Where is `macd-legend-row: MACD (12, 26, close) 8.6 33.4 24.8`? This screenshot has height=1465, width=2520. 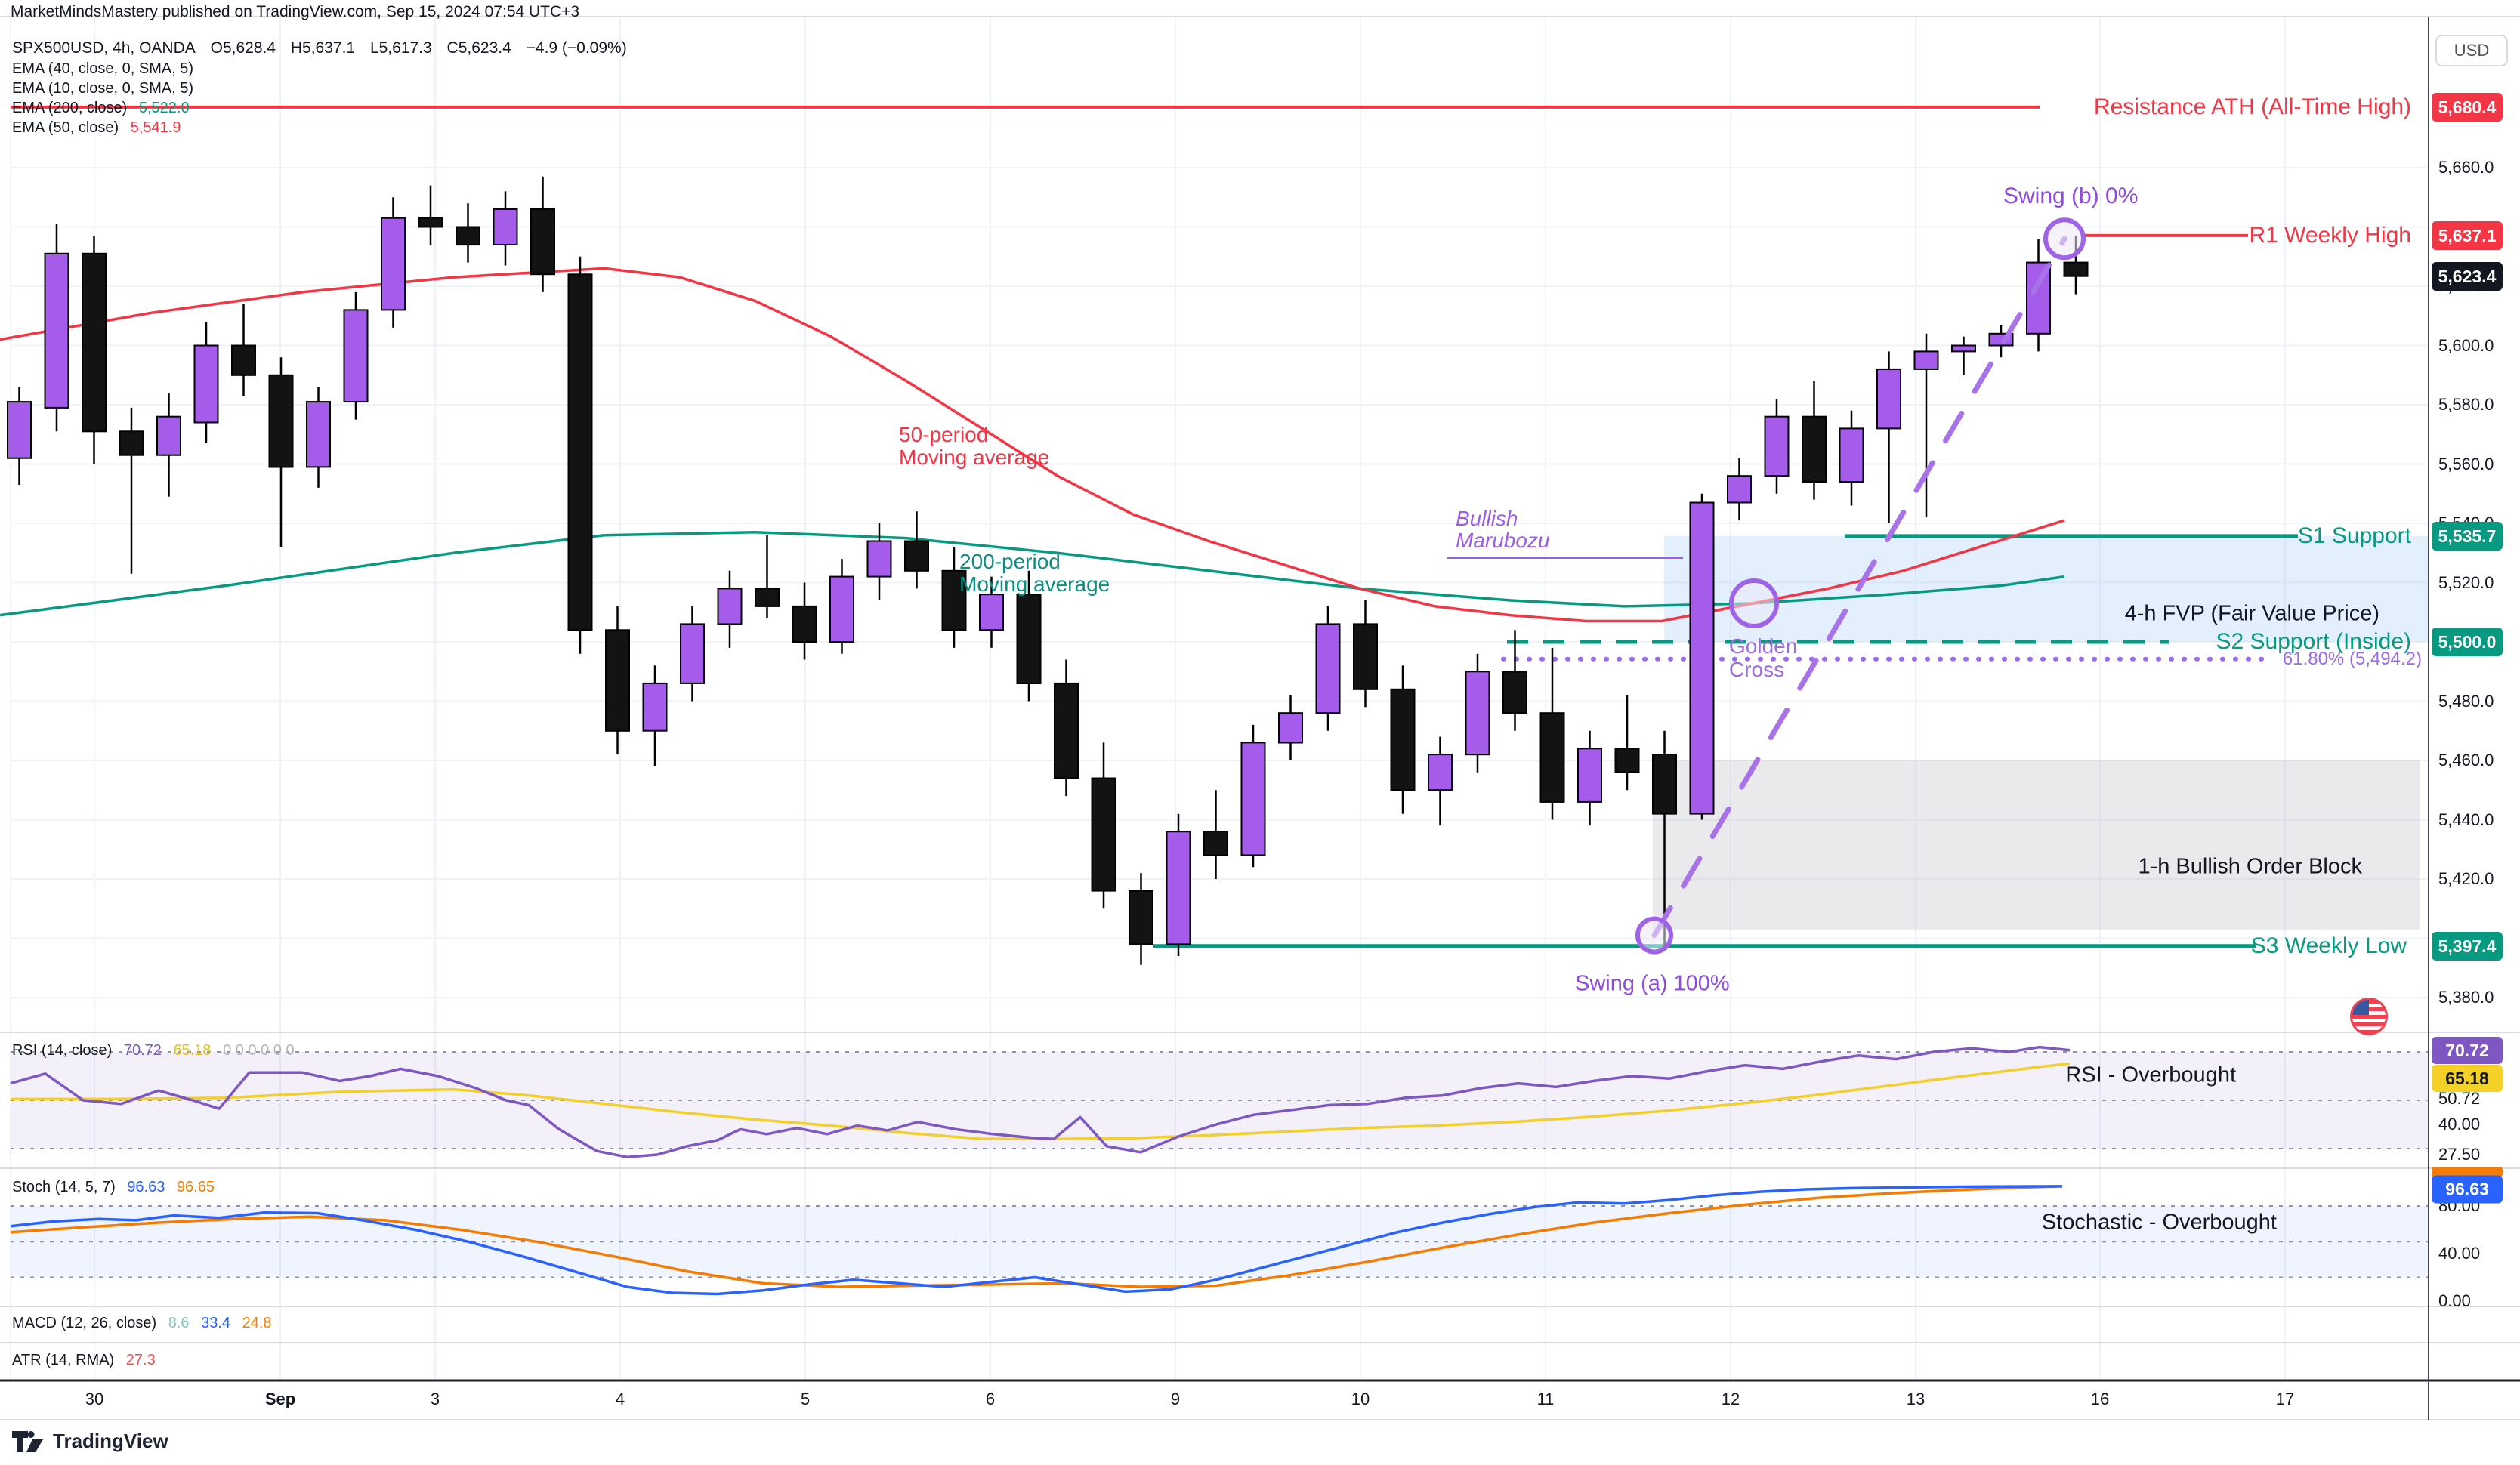
macd-legend-row: MACD (12, 26, close) 8.6 33.4 24.8 is located at coordinates (142, 1323).